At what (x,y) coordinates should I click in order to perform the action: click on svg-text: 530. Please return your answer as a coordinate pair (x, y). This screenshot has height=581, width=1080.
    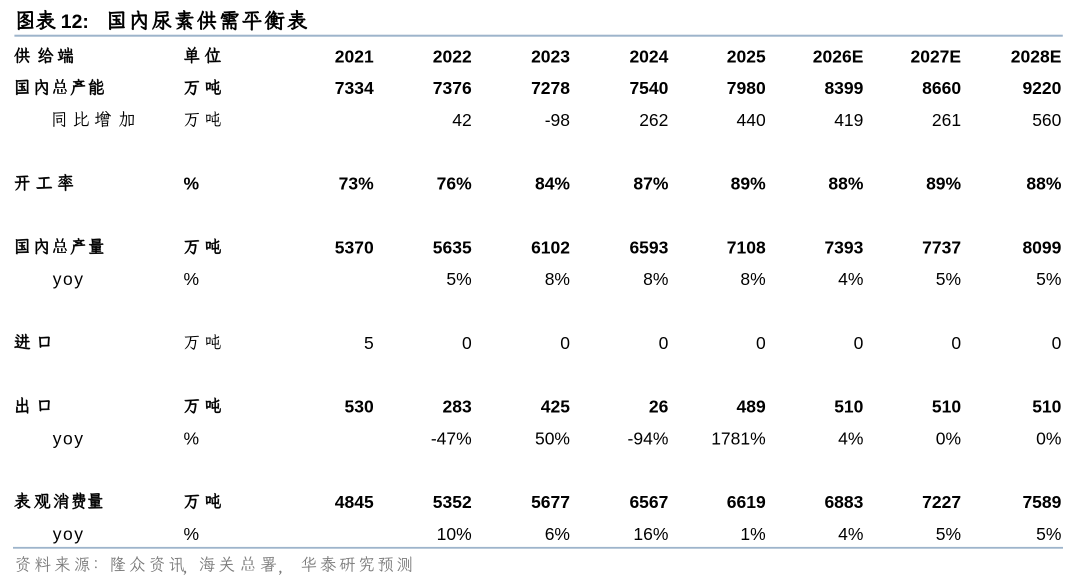
    Looking at the image, I should click on (358, 407).